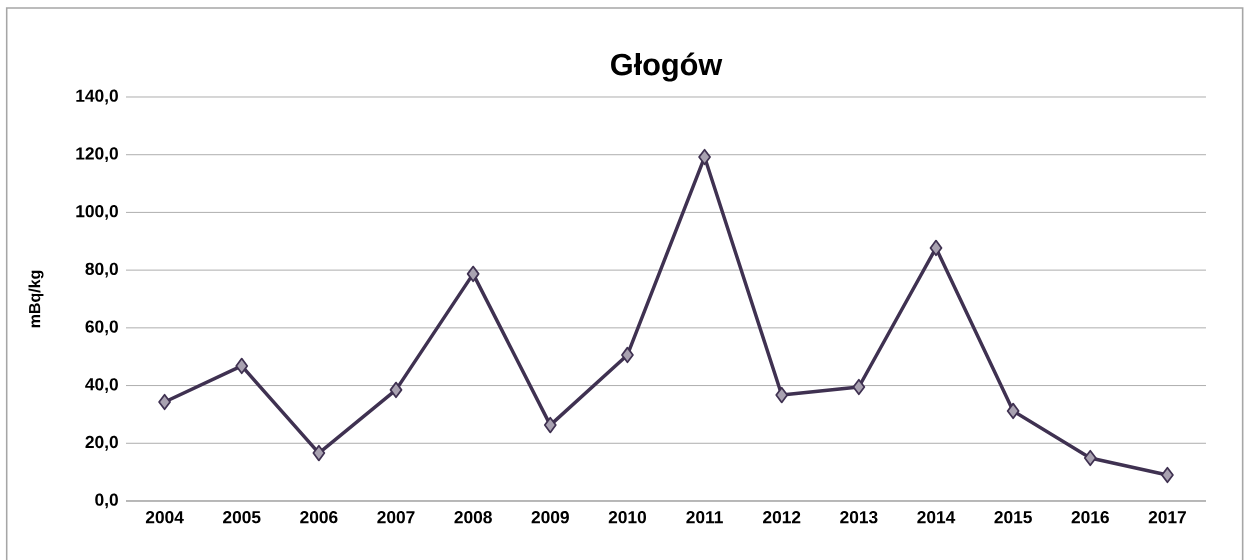 Image resolution: width=1250 pixels, height=560 pixels. Describe the element at coordinates (1167, 517) in the screenshot. I see `x-tick-label: 2017` at that location.